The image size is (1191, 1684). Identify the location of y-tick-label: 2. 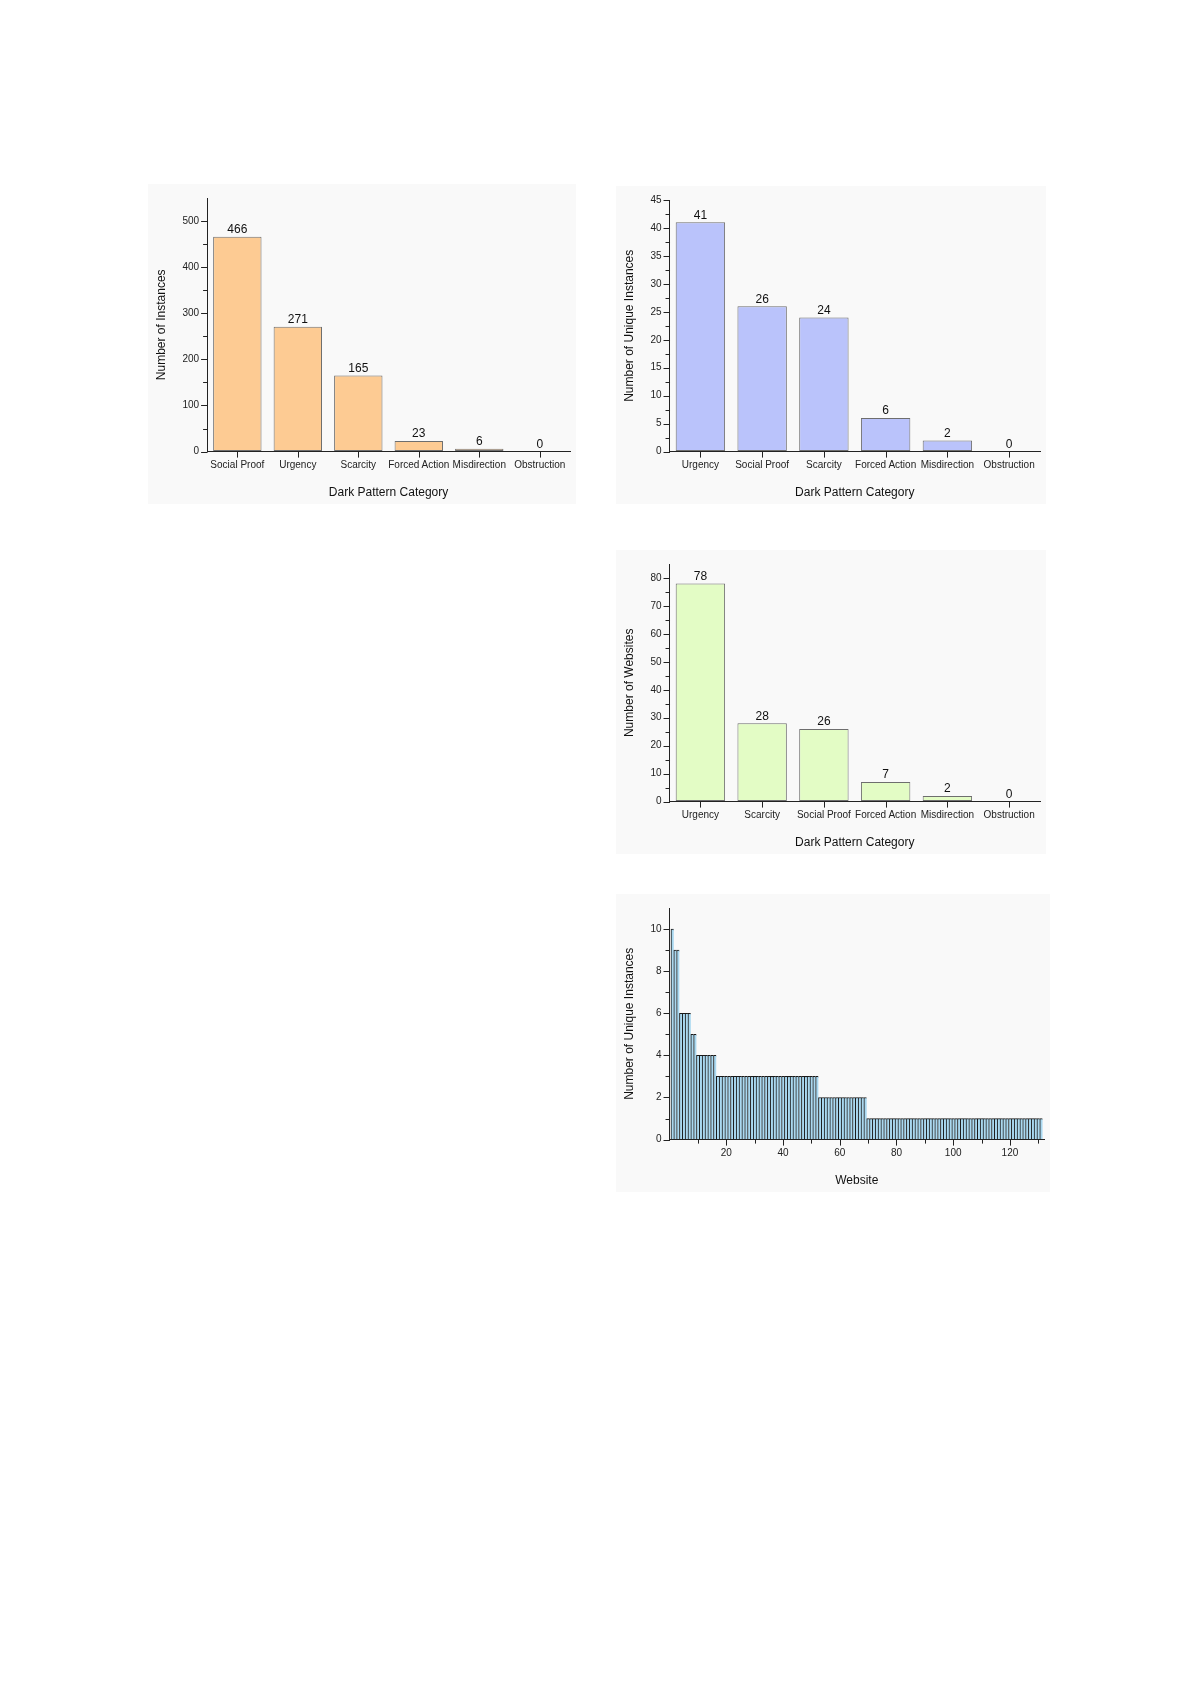
(658, 1097).